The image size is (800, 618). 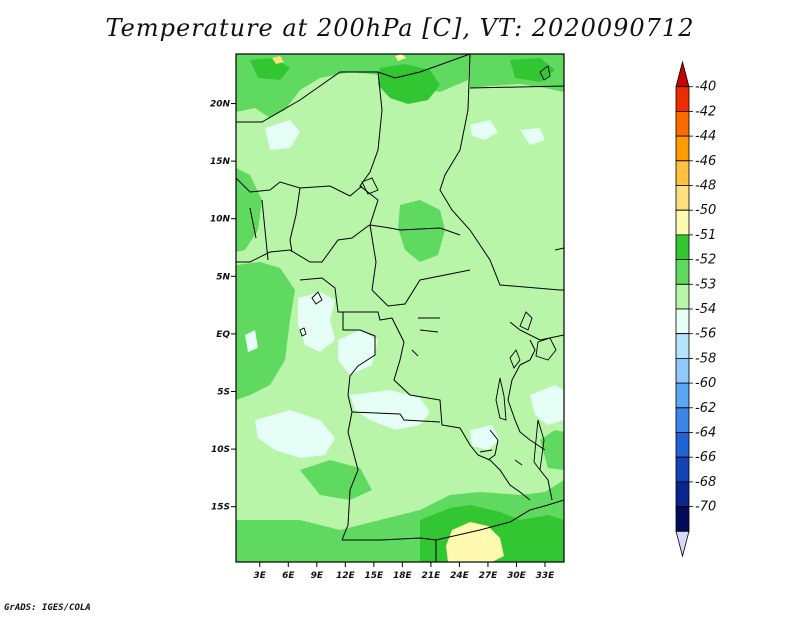 What do you see at coordinates (220, 220) in the screenshot?
I see `lat-tick-label: 10N` at bounding box center [220, 220].